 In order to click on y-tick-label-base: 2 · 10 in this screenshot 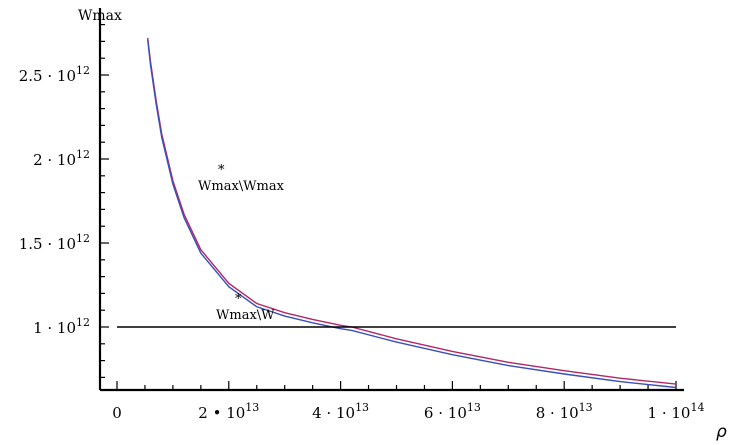, I will do `click(54, 160)`.